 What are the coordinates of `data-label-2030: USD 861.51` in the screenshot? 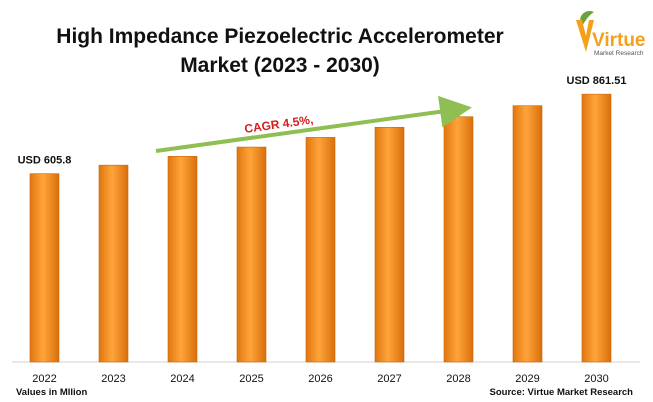 It's located at (597, 81).